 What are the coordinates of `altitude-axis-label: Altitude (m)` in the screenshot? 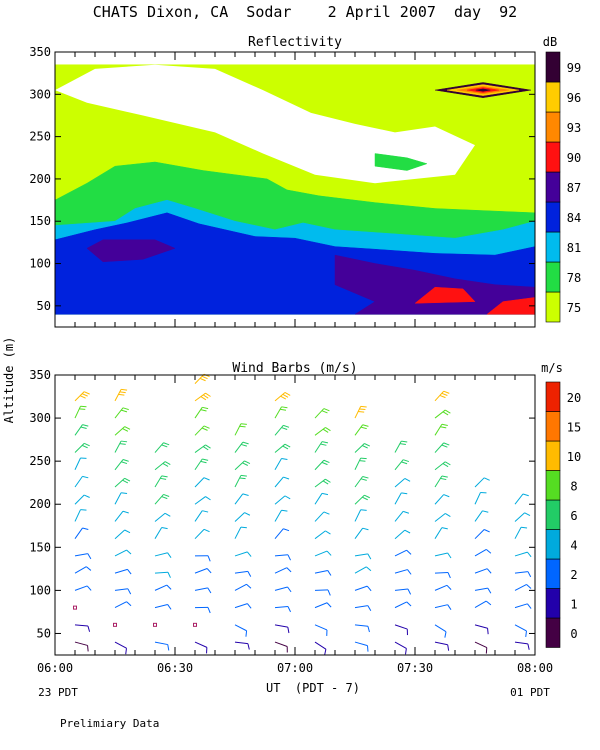 It's located at (9, 380).